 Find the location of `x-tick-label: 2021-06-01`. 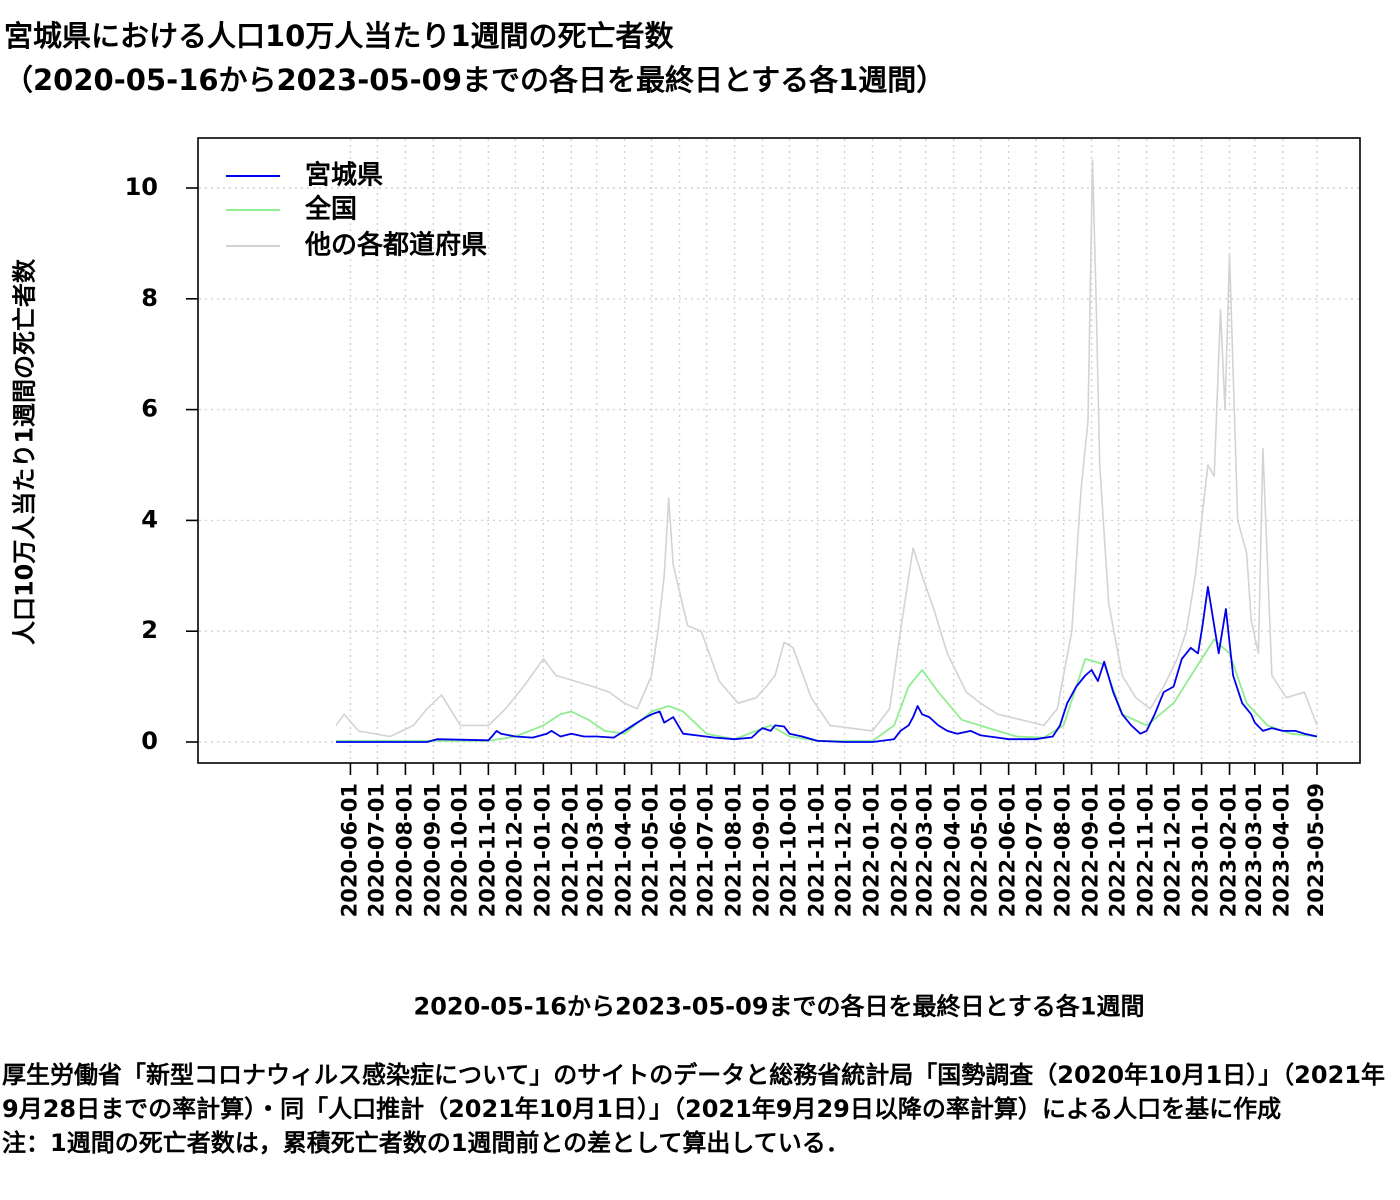

x-tick-label: 2021-06-01 is located at coordinates (679, 850).